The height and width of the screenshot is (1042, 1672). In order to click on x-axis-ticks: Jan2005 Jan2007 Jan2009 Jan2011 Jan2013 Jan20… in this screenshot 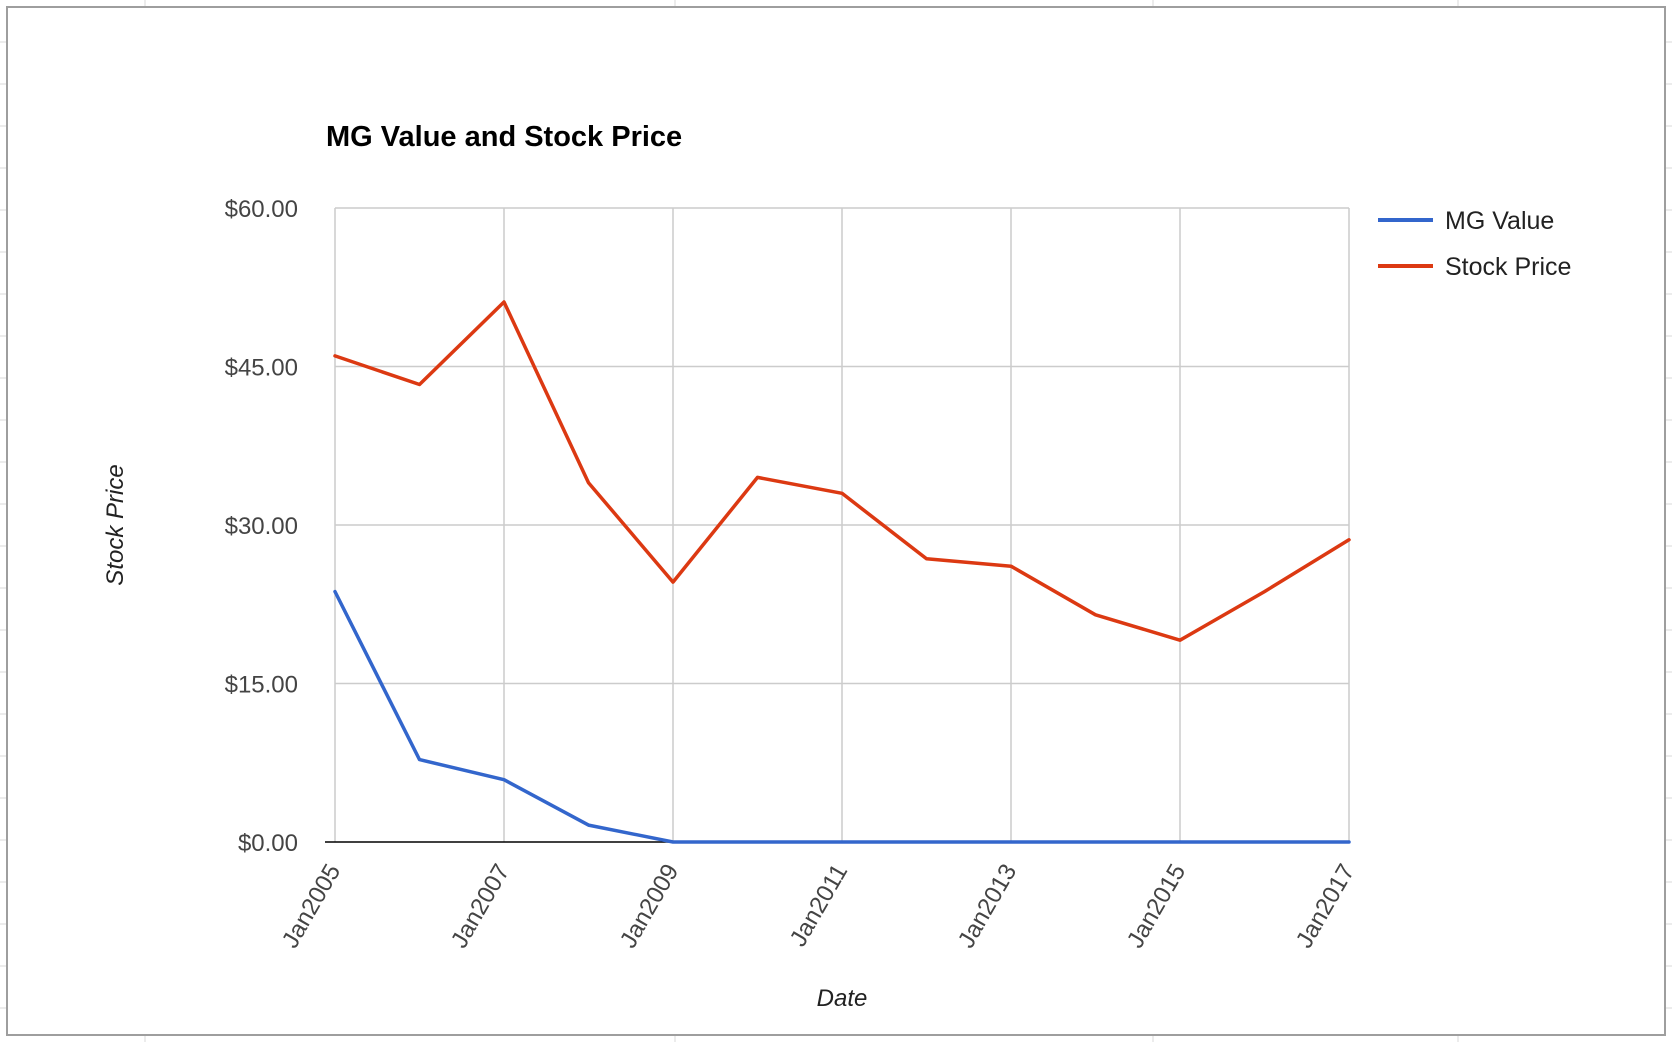, I will do `click(818, 906)`.